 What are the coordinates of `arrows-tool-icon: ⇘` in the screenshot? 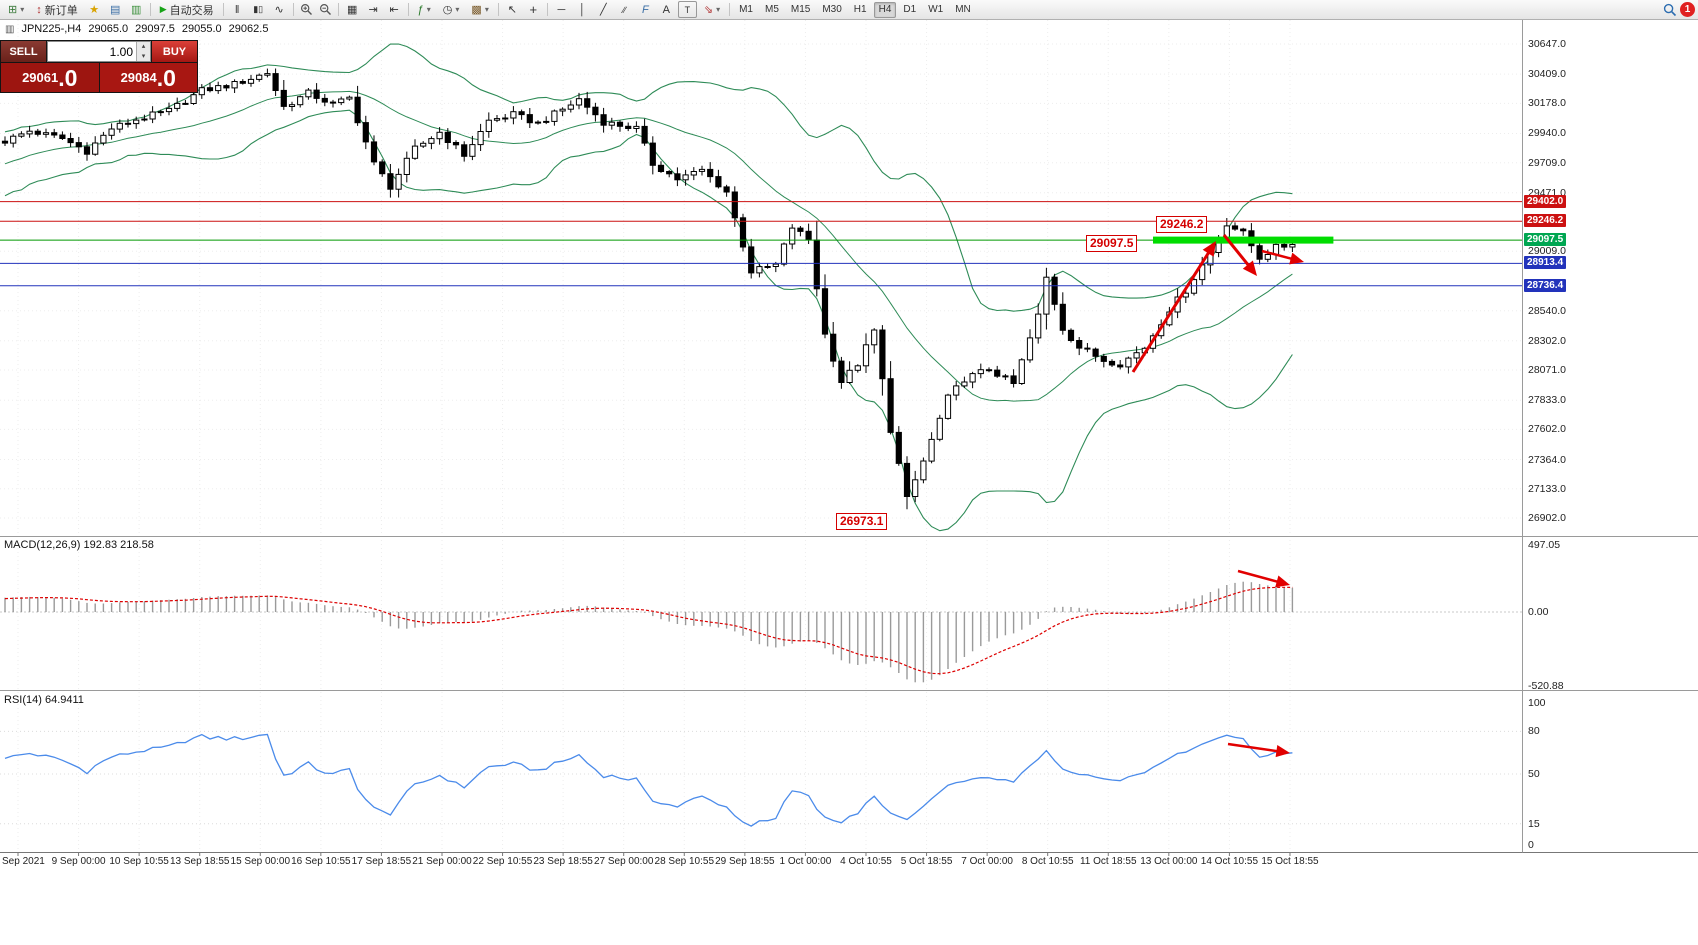 It's located at (708, 10).